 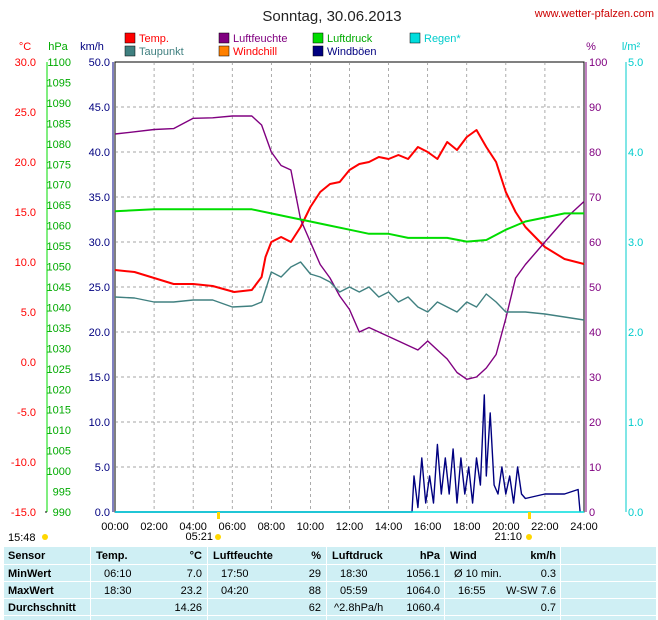 I want to click on x-tick-label: 08:00, so click(x=272, y=527).